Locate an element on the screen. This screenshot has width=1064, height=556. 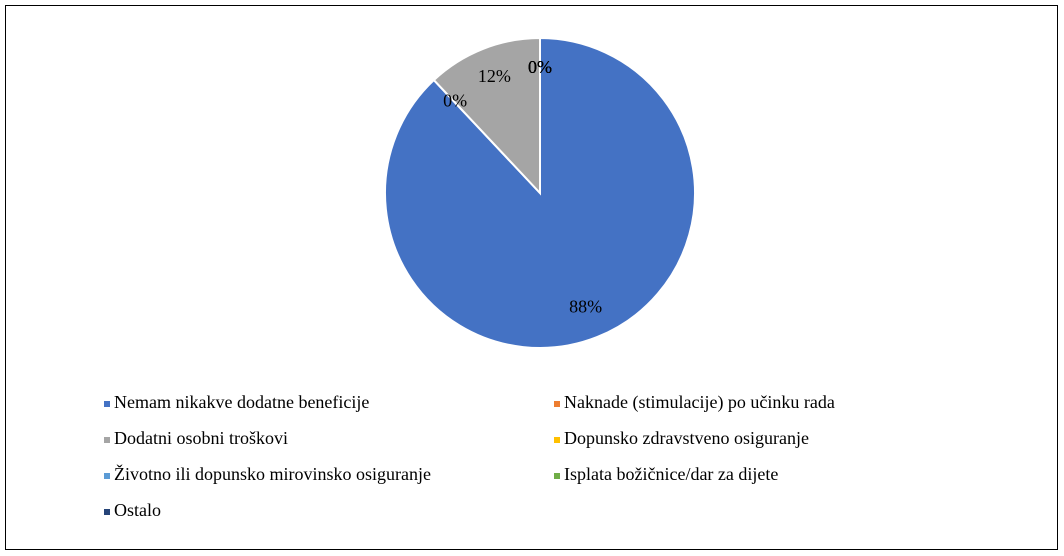
data-label: 12% is located at coordinates (494, 76).